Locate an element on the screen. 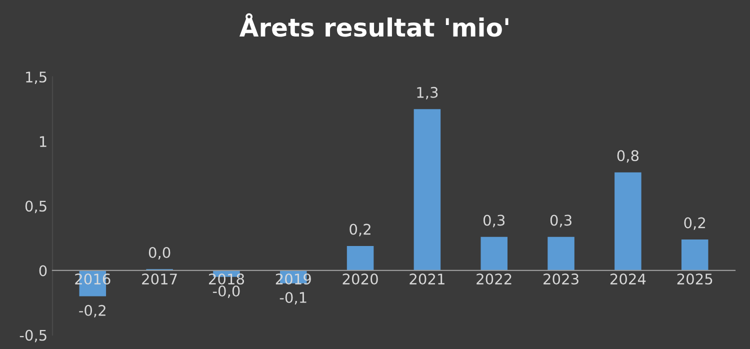  x-tick-label: 2025 is located at coordinates (694, 279).